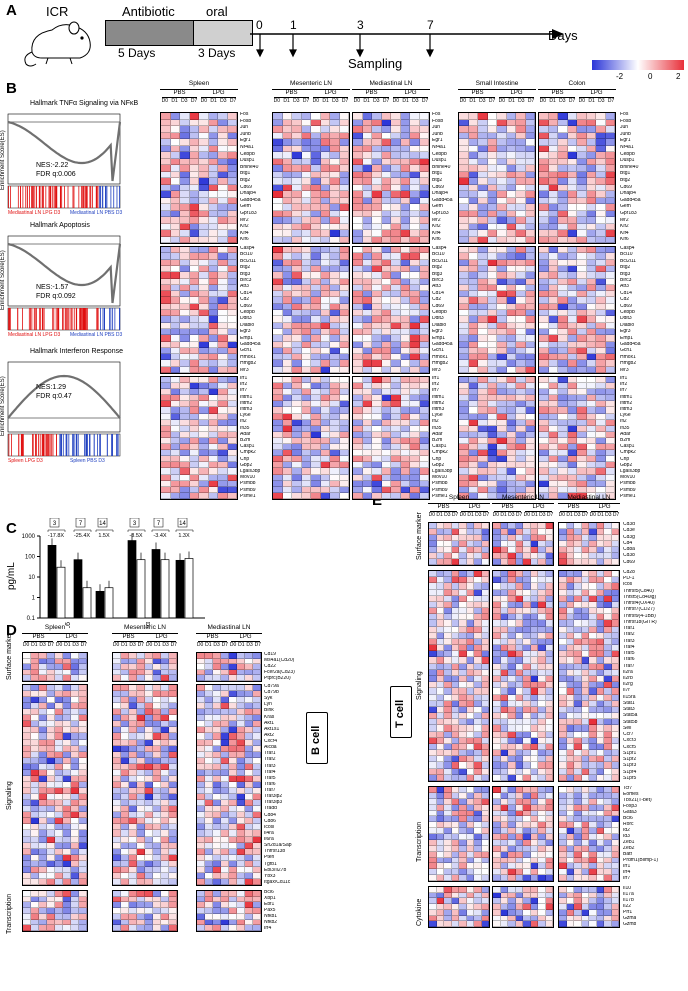 The height and width of the screenshot is (991, 688). Describe the element at coordinates (391, 310) in the screenshot. I see `panel-b-heatmap` at that location.